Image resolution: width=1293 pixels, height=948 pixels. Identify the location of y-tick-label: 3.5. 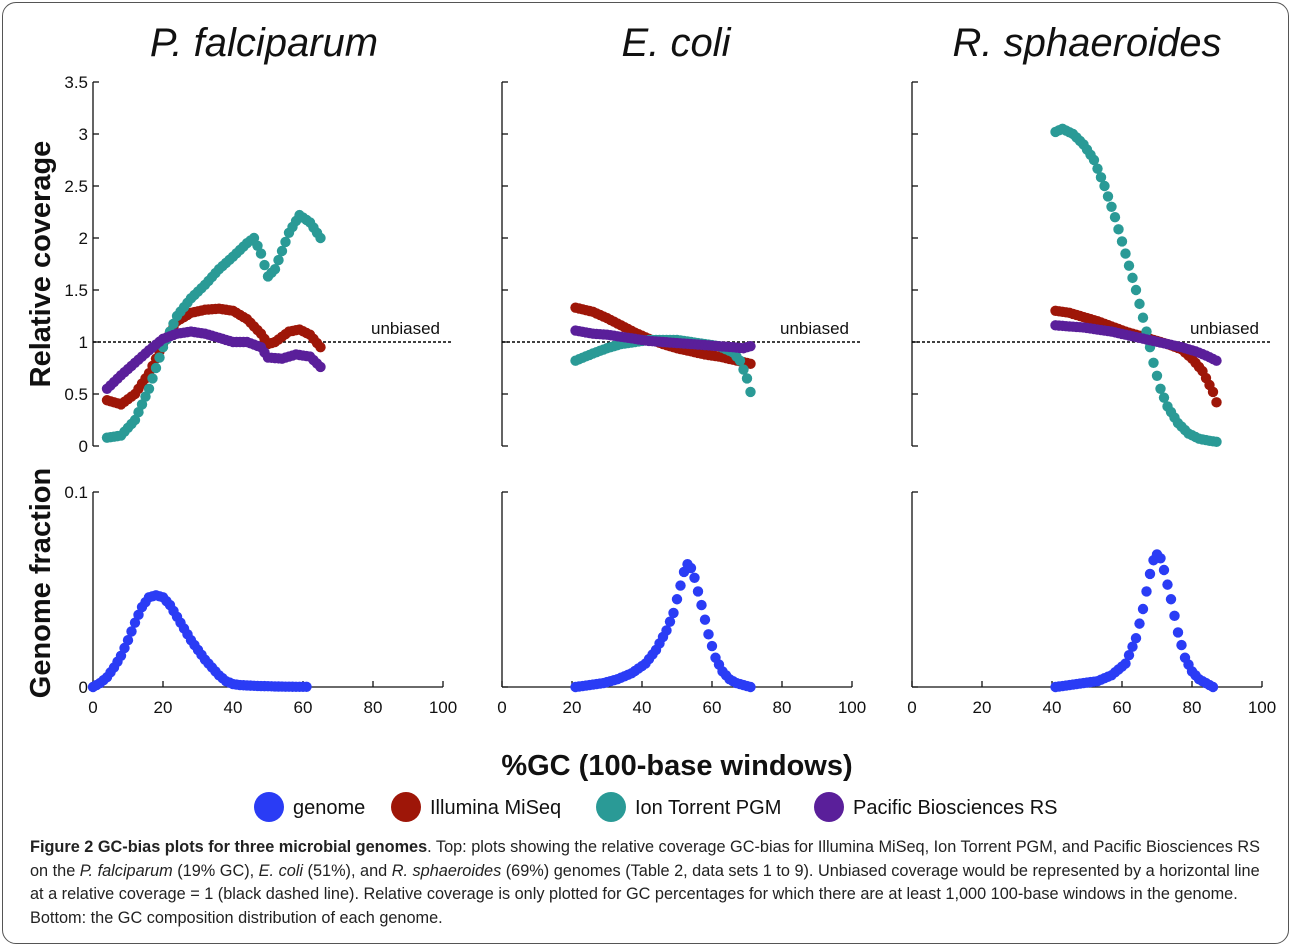
(76, 82).